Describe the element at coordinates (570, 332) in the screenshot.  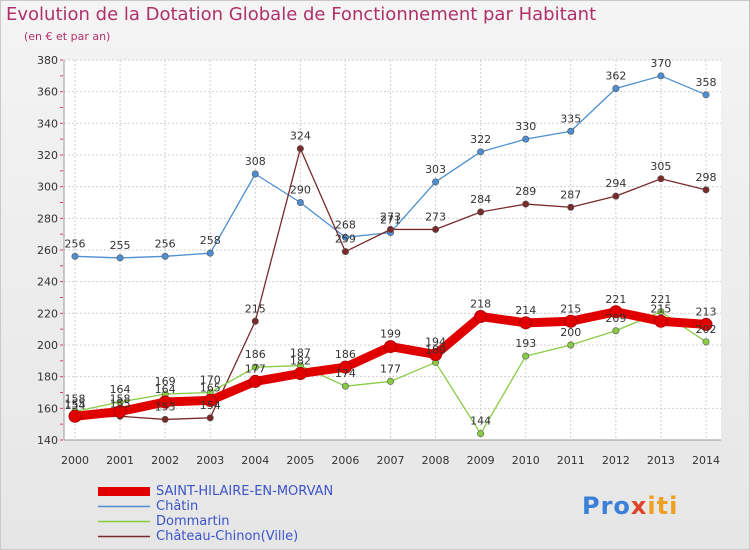
I see `data-label-2: 200` at that location.